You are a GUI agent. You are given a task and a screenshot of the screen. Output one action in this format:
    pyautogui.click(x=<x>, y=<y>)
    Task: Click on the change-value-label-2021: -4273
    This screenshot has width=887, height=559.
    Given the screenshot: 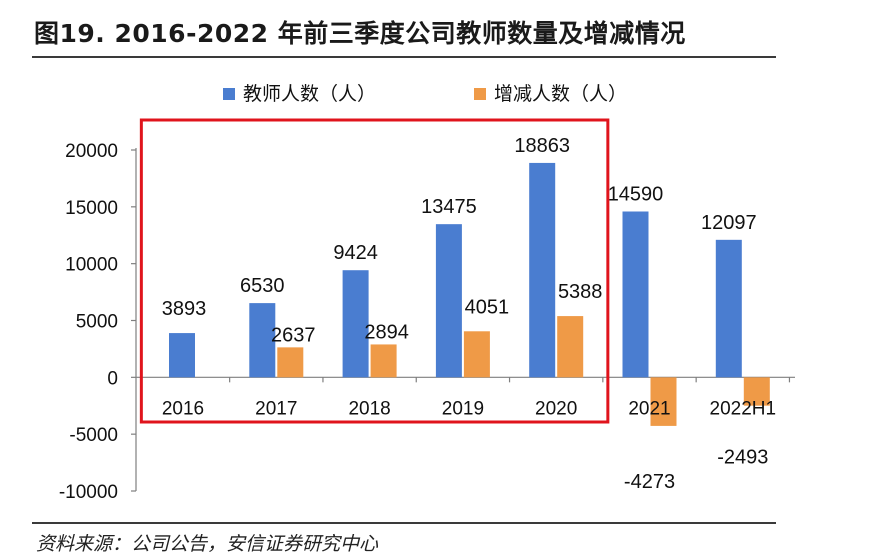 What is the action you would take?
    pyautogui.click(x=649, y=482)
    